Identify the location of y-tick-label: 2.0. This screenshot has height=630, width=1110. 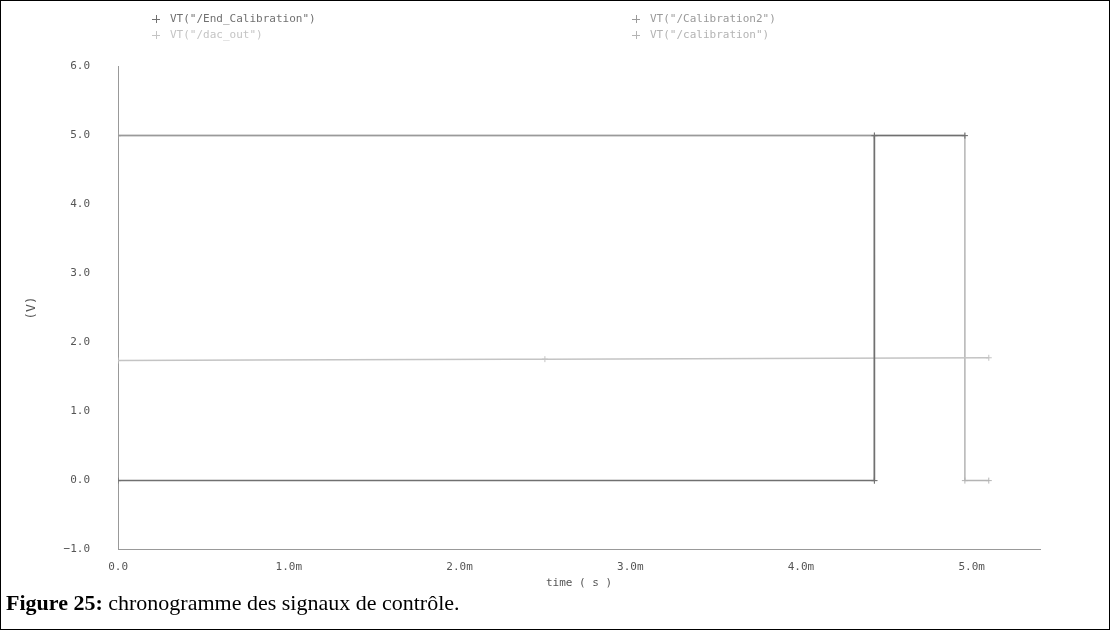
(80, 342).